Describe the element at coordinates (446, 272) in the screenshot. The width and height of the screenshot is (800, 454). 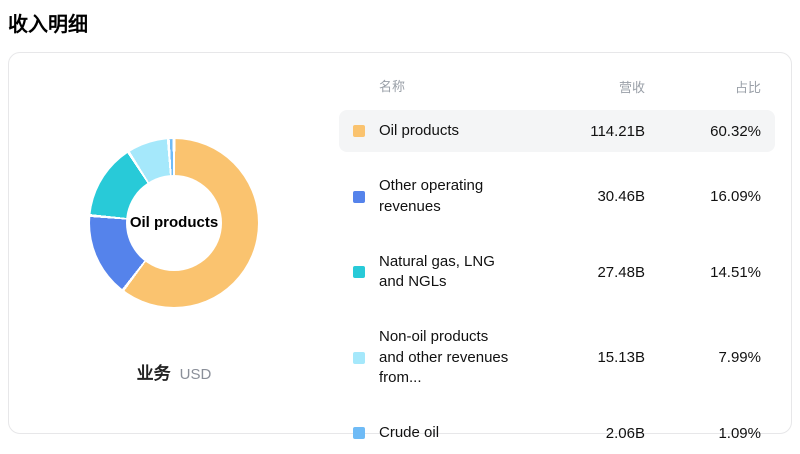
I see `row-name: Natural gas, LNG and NGLs` at that location.